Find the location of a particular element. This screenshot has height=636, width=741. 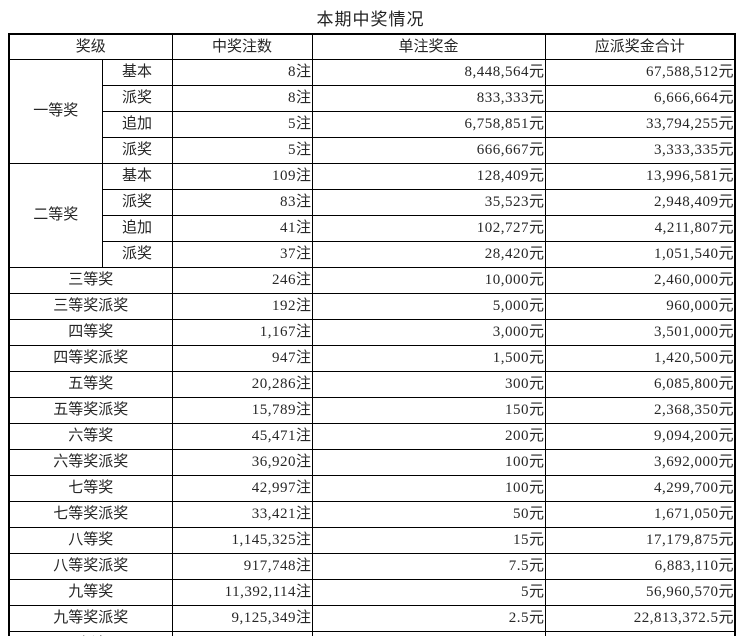

prize-group-label-first: 一等奖 is located at coordinates (55, 111).